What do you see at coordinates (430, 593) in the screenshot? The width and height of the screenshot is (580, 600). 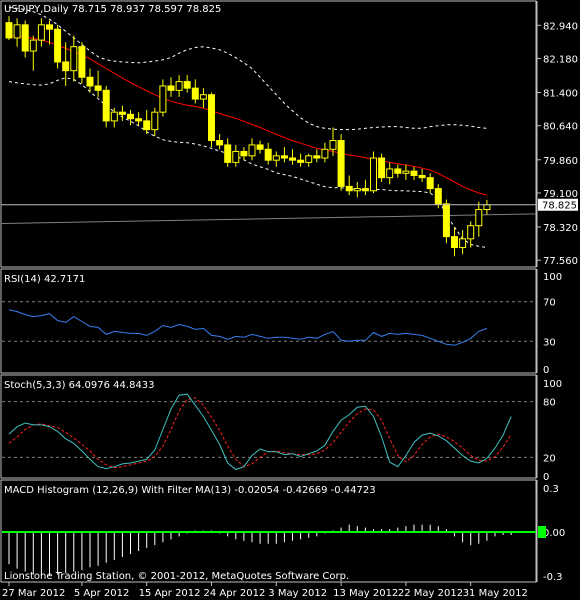 I see `date-tick-label: 22 May 2012` at bounding box center [430, 593].